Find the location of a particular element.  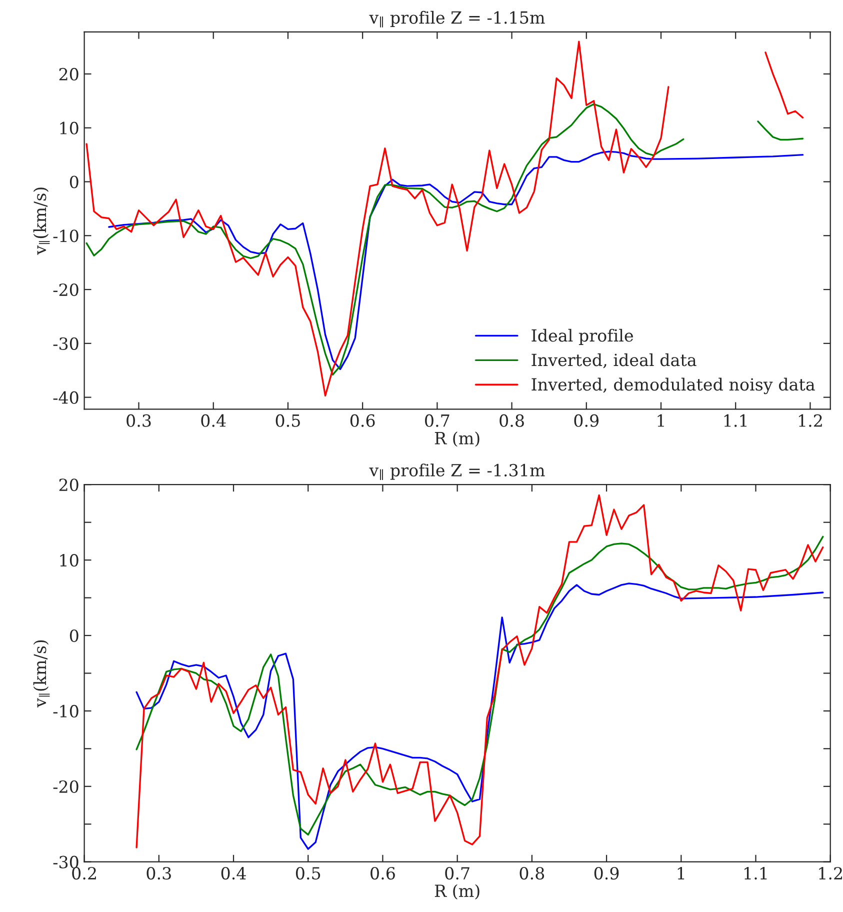

chart-title: v$_{∥}$ profile Z = -1.31m is located at coordinates (457, 472).